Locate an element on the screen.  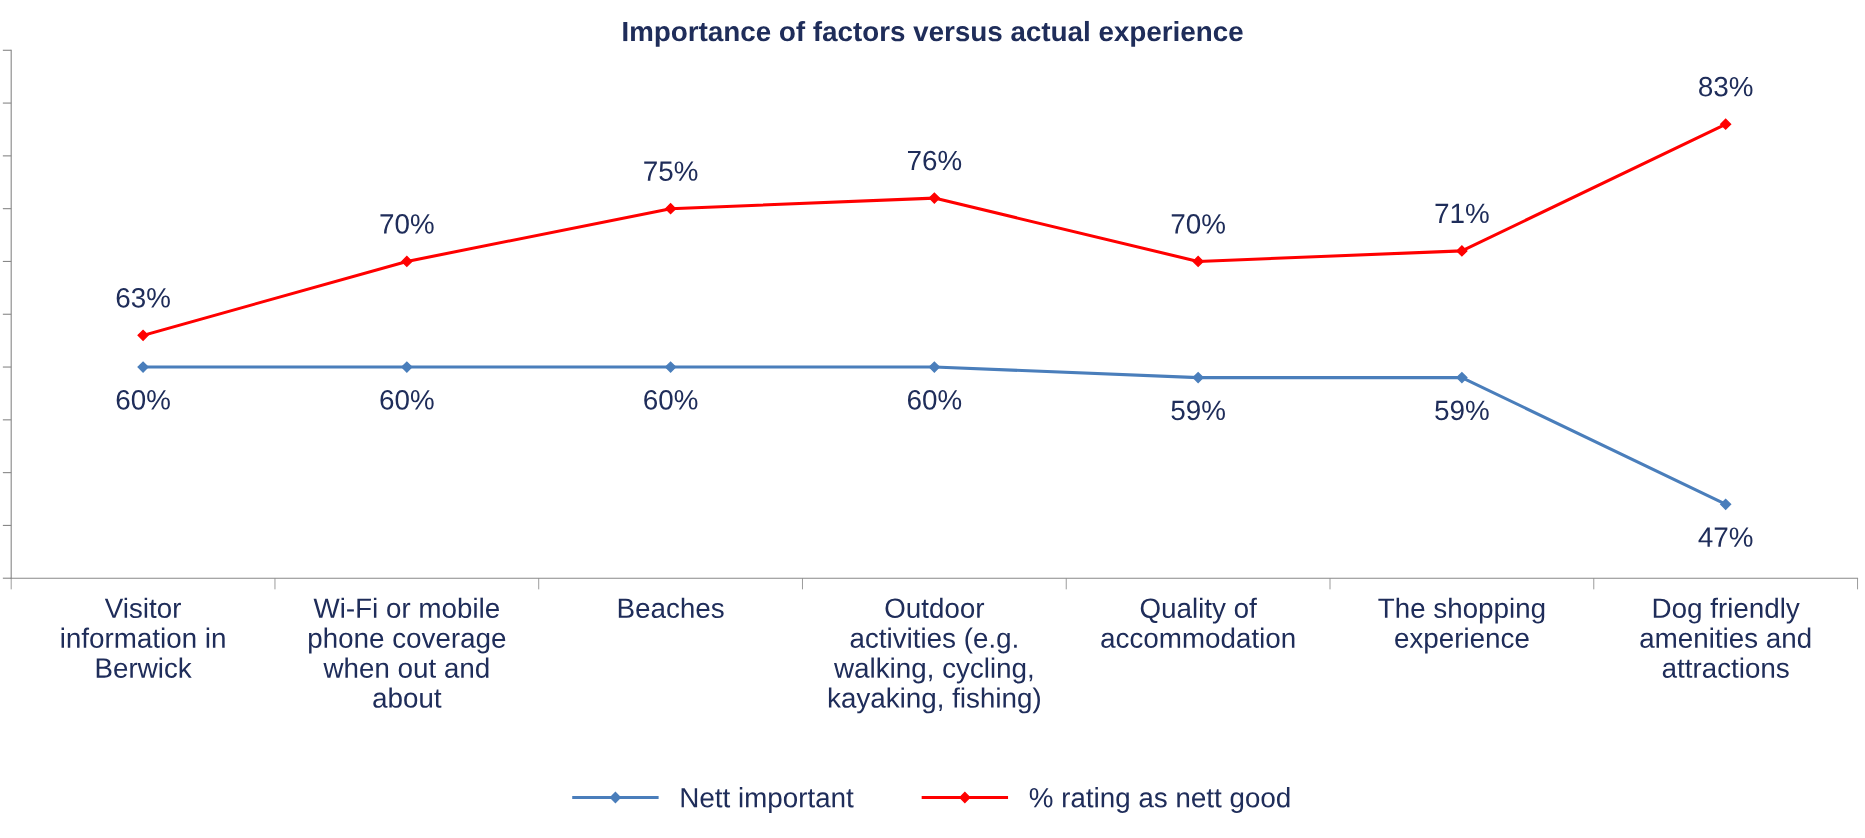
x-tick-label: The shopping experience is located at coordinates (1461, 625).